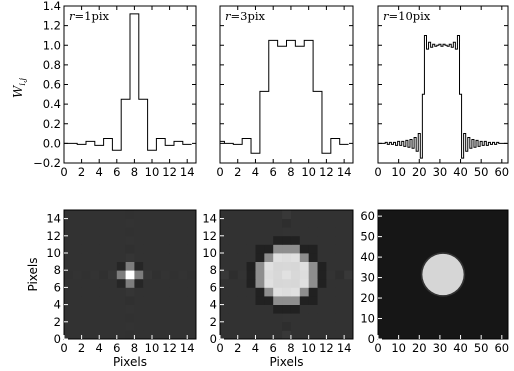 Image resolution: width=514 pixels, height=371 pixels. I want to click on y-tick-label: 0.4, so click(52, 104).